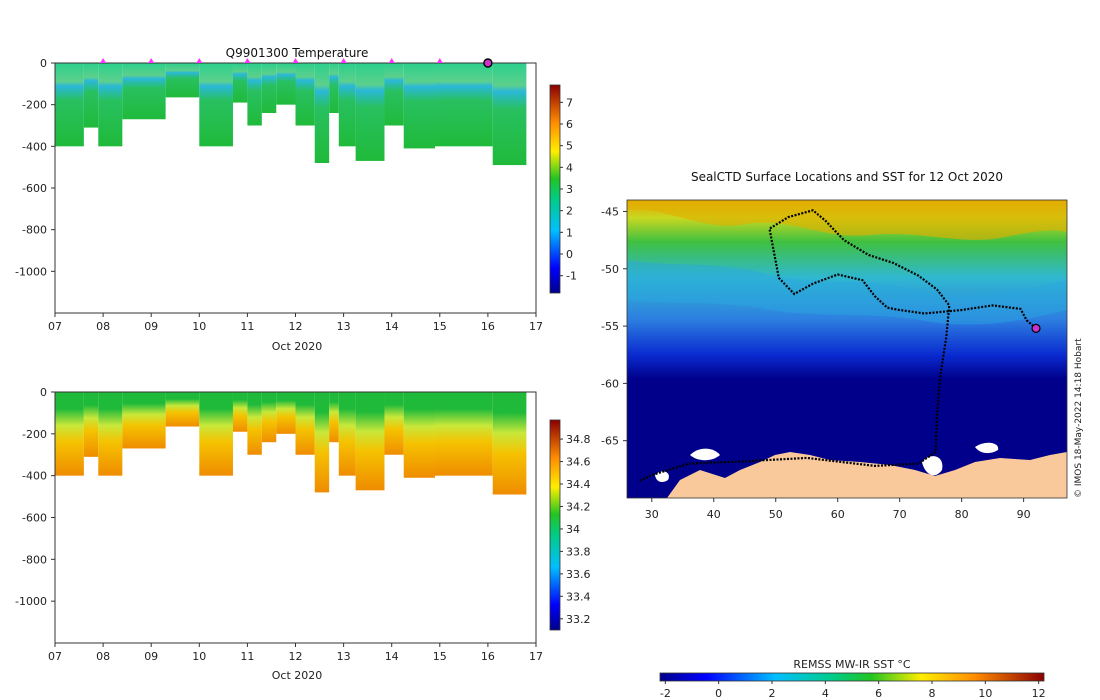 This screenshot has width=1100, height=700. What do you see at coordinates (573, 529) in the screenshot?
I see `colorbar-tick-label: 34` at bounding box center [573, 529].